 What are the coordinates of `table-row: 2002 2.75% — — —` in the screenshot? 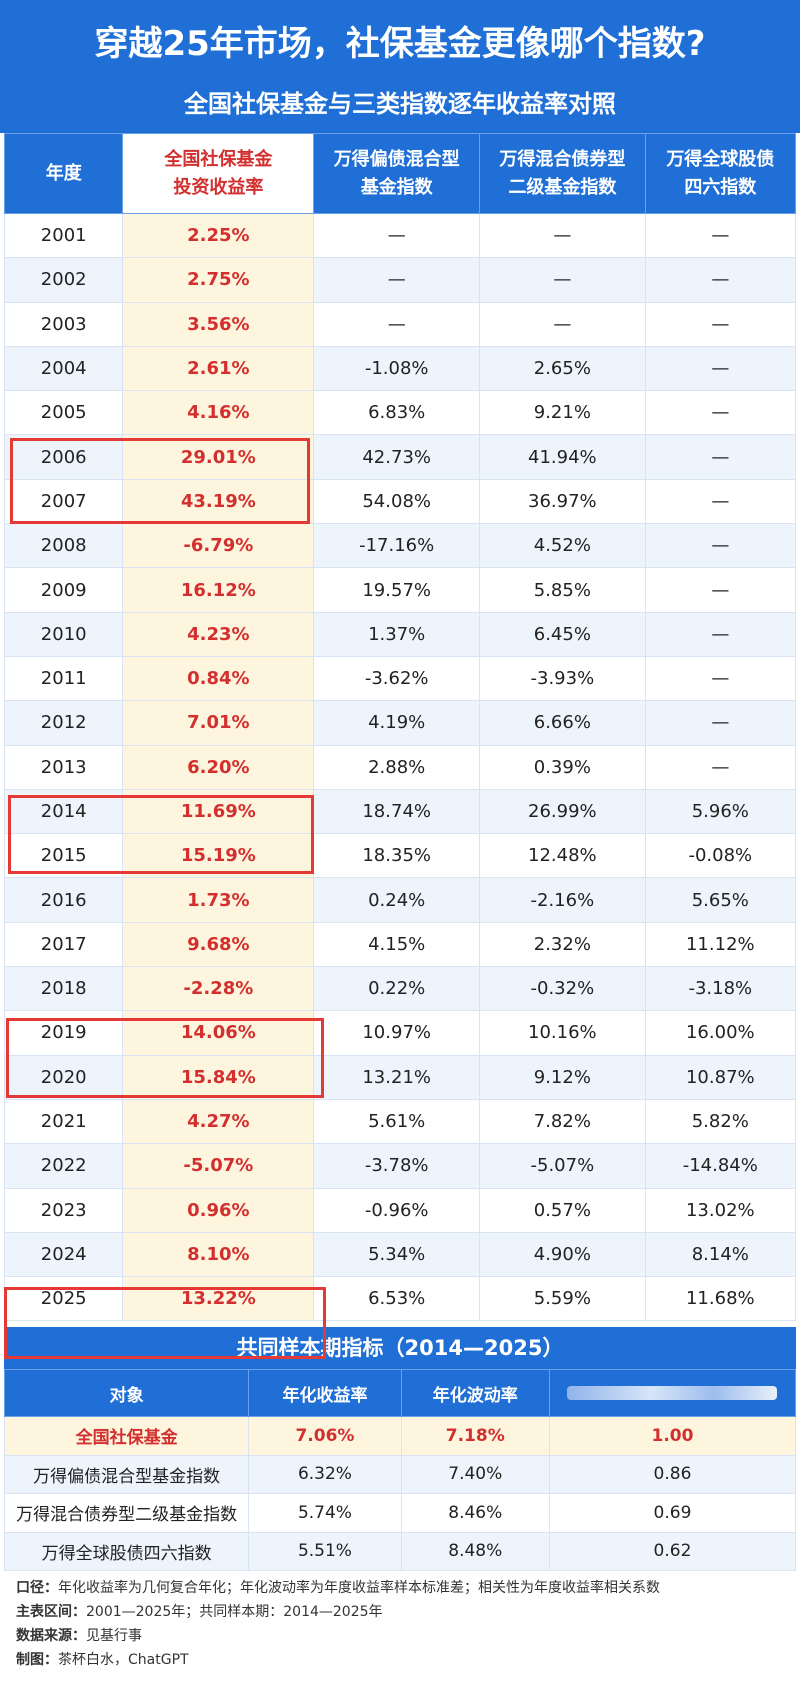 It's located at (400, 280).